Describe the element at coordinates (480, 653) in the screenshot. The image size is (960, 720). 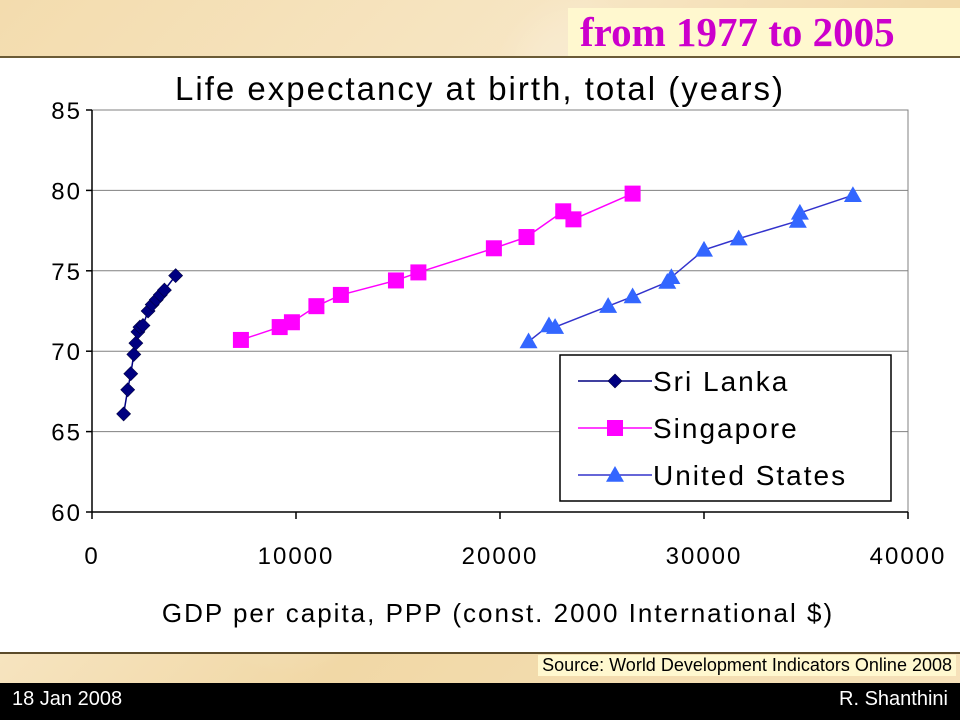
I see `bottom-divider` at that location.